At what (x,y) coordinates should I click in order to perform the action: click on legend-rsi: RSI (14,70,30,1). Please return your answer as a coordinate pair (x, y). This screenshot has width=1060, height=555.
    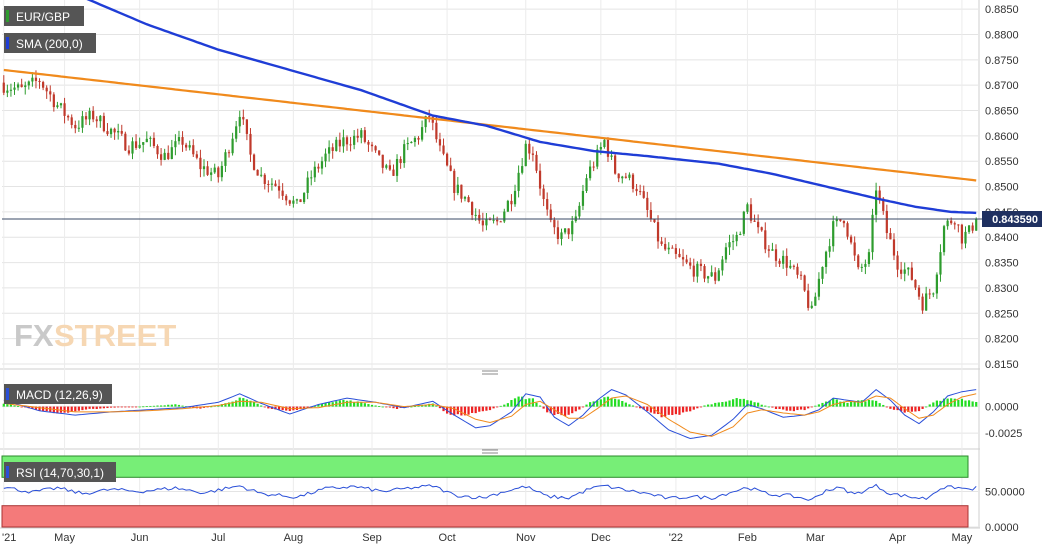
    Looking at the image, I should click on (60, 472).